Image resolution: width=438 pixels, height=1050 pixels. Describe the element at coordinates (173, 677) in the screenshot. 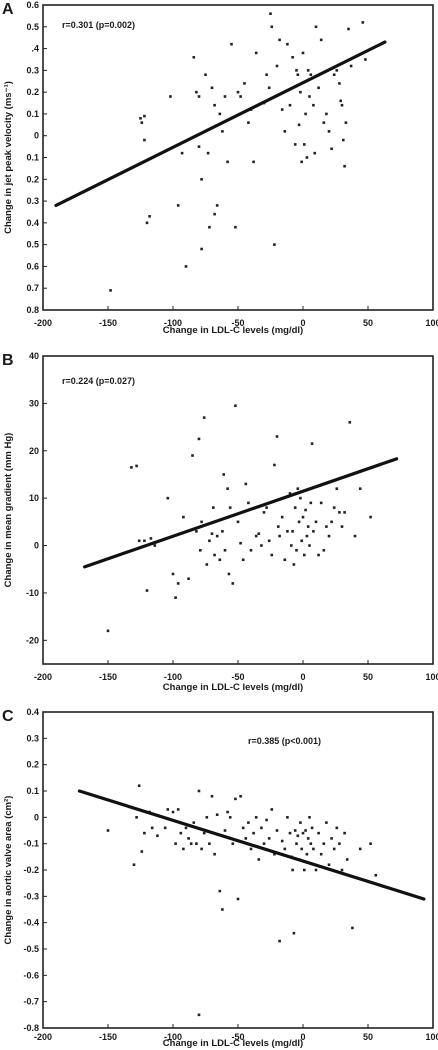

I see `x-tick-label: -100` at that location.